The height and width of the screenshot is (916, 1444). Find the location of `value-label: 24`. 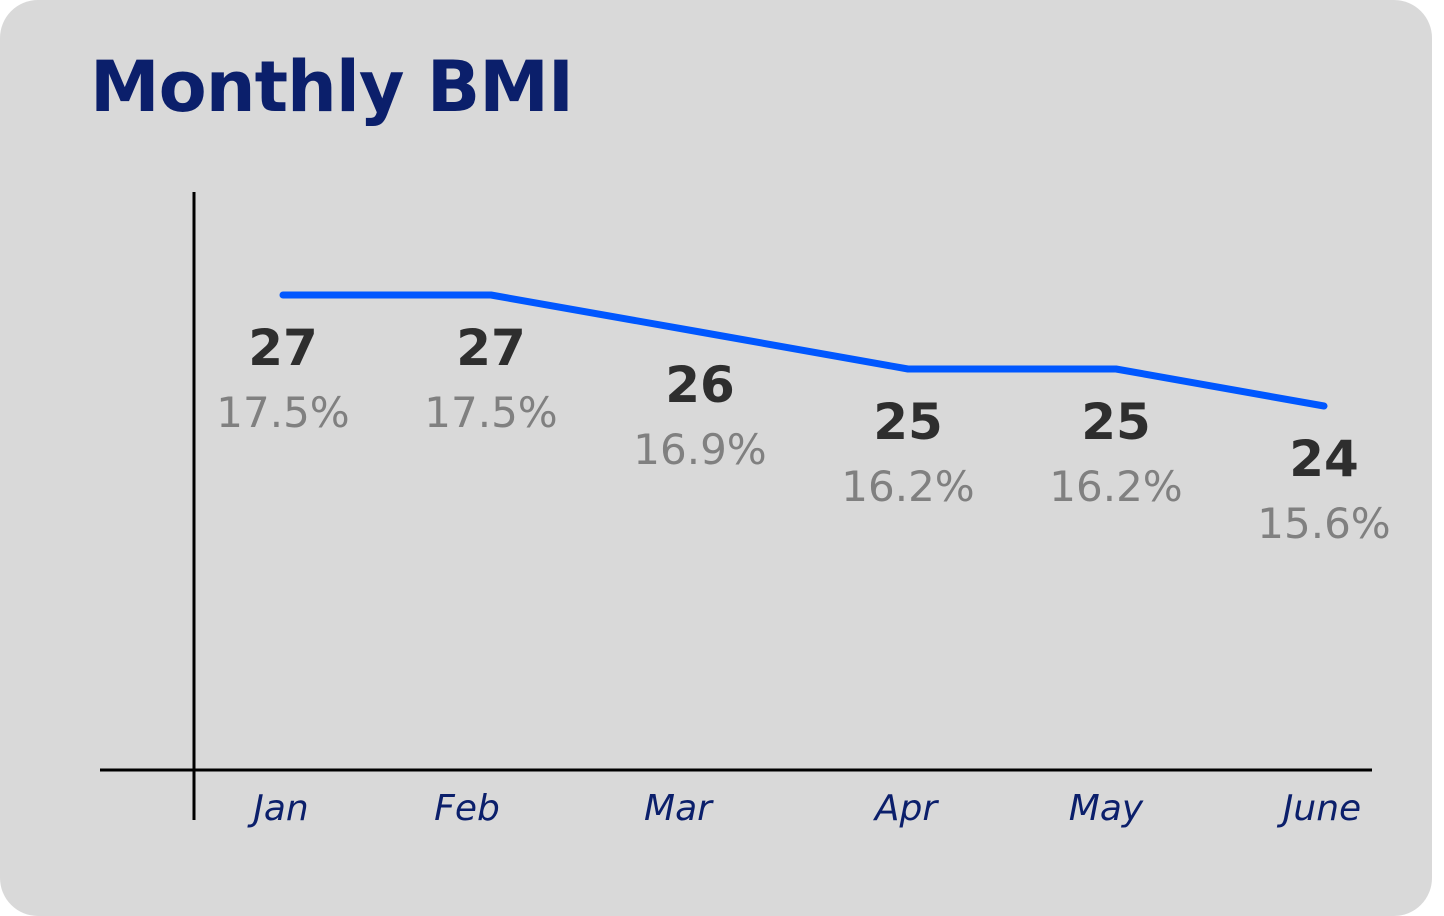

value-label: 24 is located at coordinates (1324, 459).